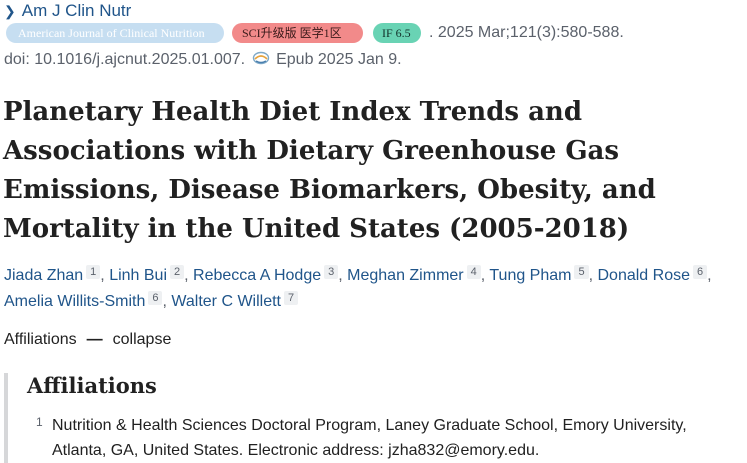 Image resolution: width=747 pixels, height=463 pixels. I want to click on chevron-right-icon: ❯, so click(10, 10).